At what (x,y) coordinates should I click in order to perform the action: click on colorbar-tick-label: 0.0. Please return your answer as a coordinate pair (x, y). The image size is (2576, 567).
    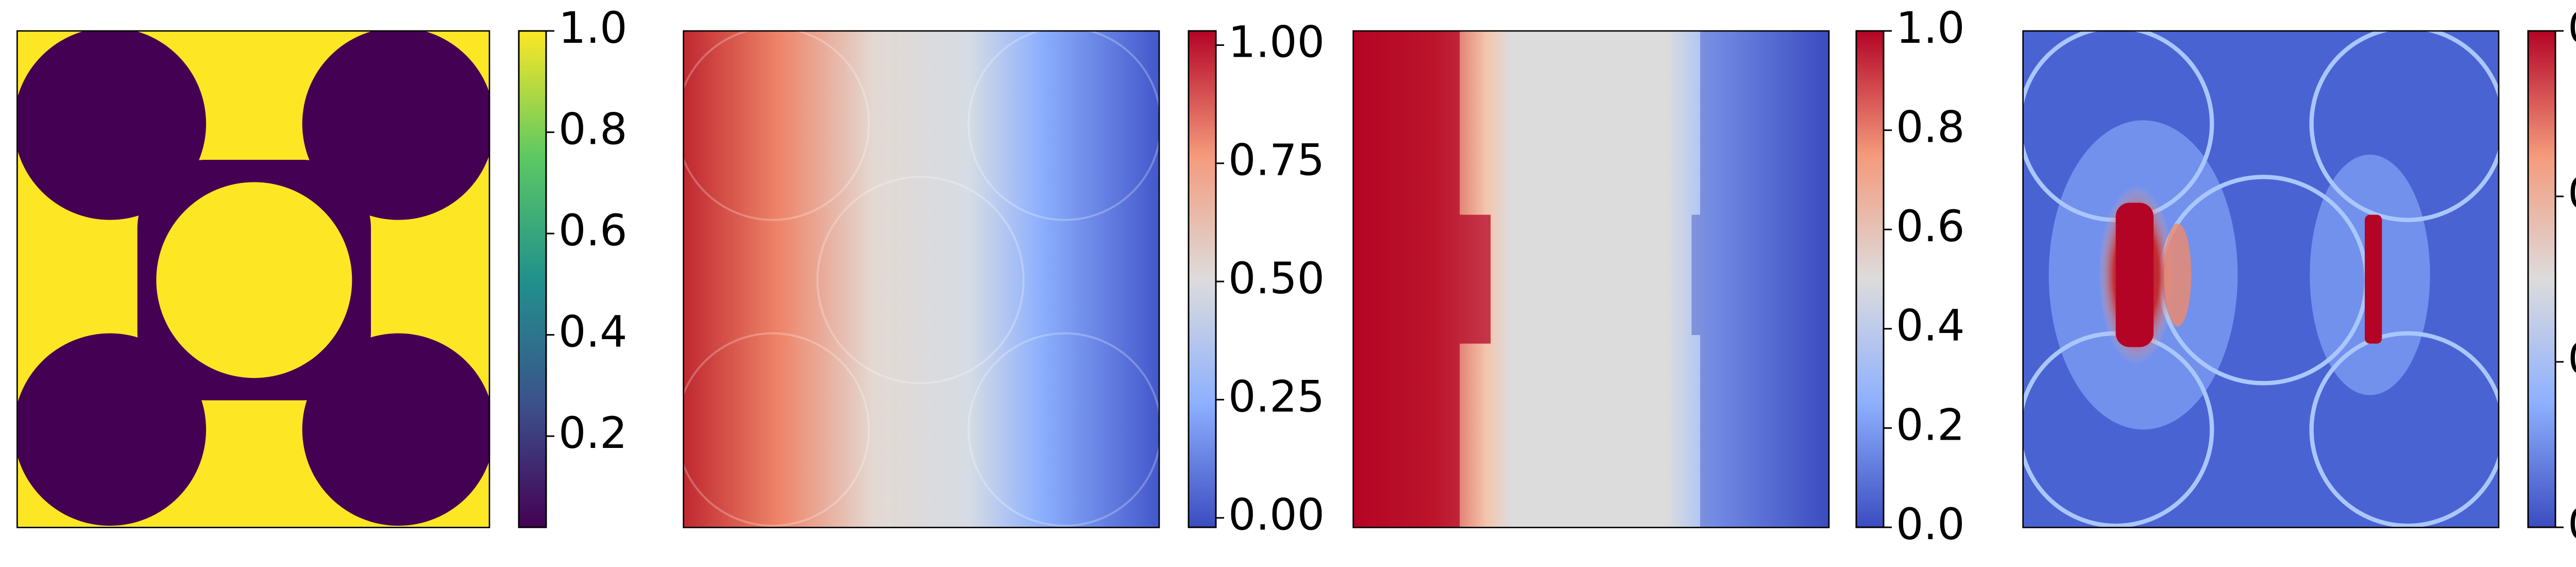
    Looking at the image, I should click on (1930, 524).